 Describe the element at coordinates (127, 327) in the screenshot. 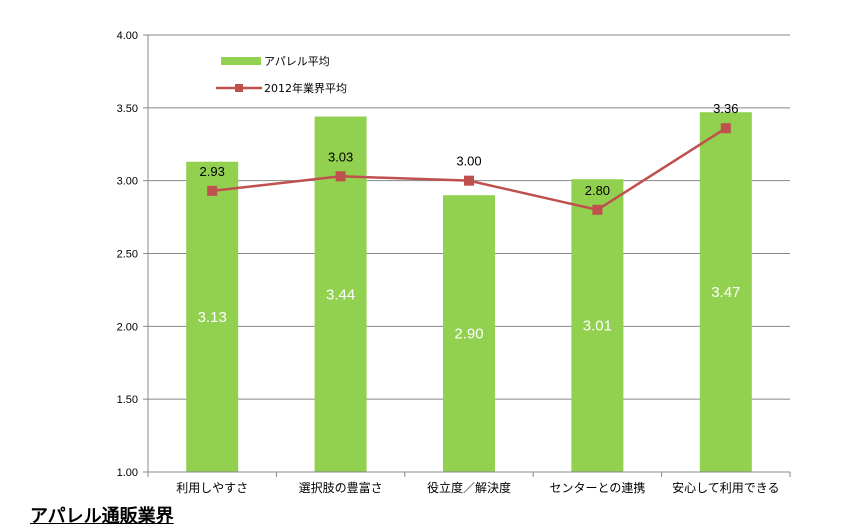

I see `y-tick-label: 2.00` at that location.